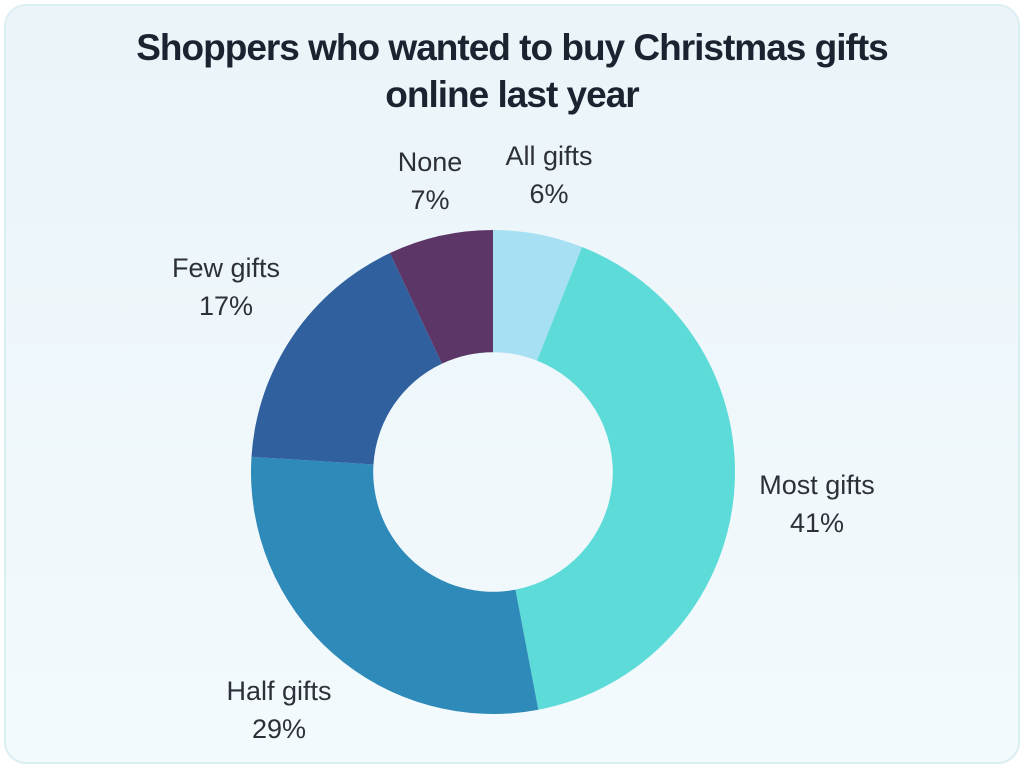 The image size is (1024, 768). I want to click on slice-label-value: 41%, so click(817, 523).